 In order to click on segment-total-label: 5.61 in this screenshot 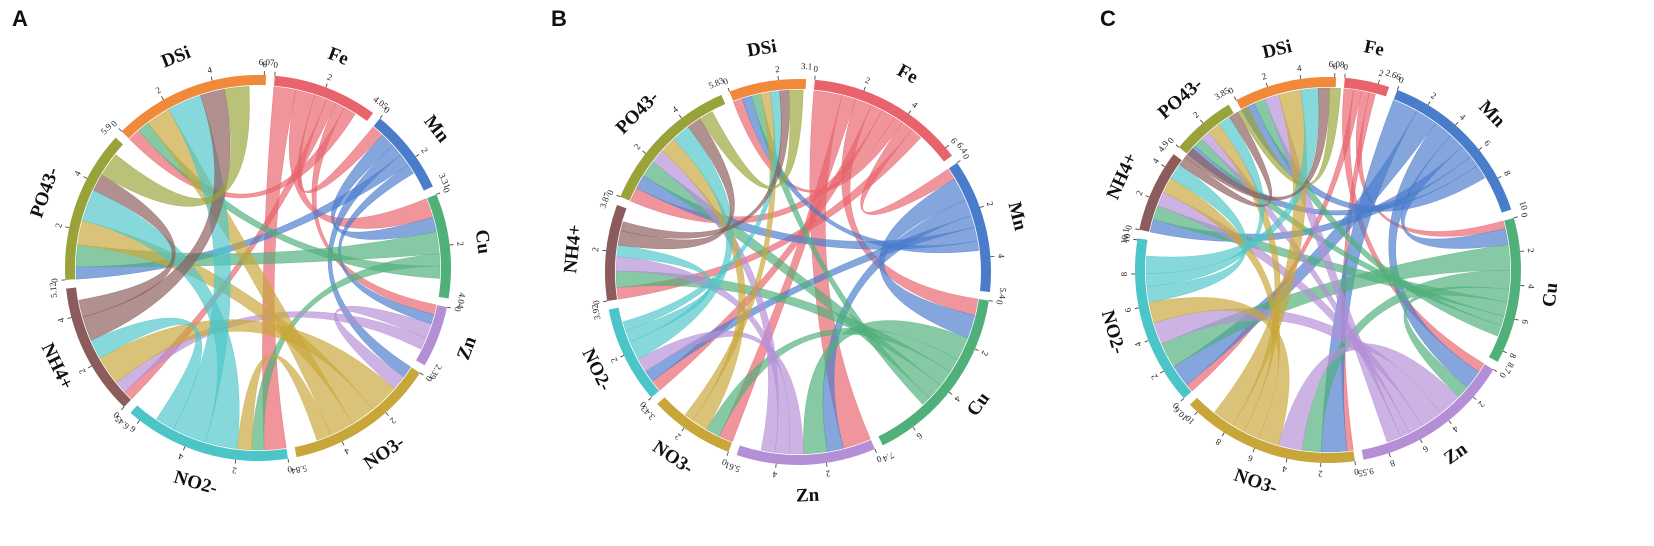, I will do `click(732, 467)`.